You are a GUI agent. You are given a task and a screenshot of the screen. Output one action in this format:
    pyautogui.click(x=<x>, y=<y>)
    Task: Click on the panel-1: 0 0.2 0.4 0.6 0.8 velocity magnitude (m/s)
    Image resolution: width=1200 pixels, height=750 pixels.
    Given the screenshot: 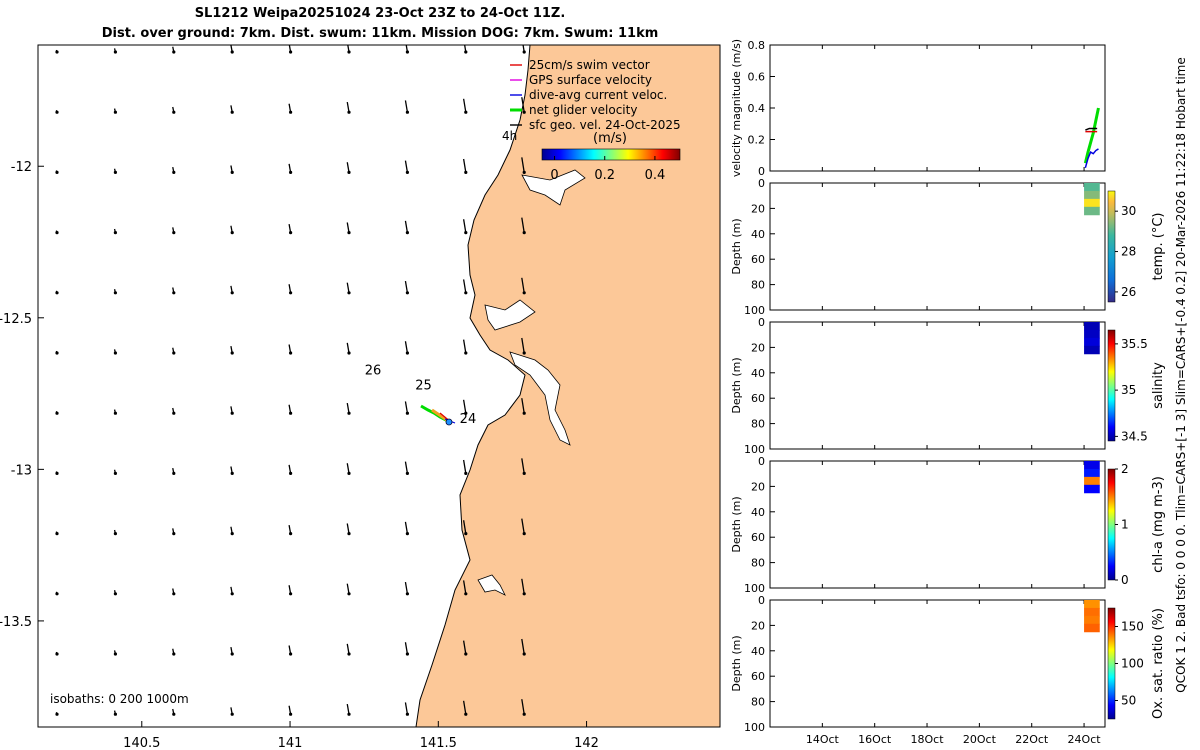 What is the action you would take?
    pyautogui.click(x=918, y=108)
    